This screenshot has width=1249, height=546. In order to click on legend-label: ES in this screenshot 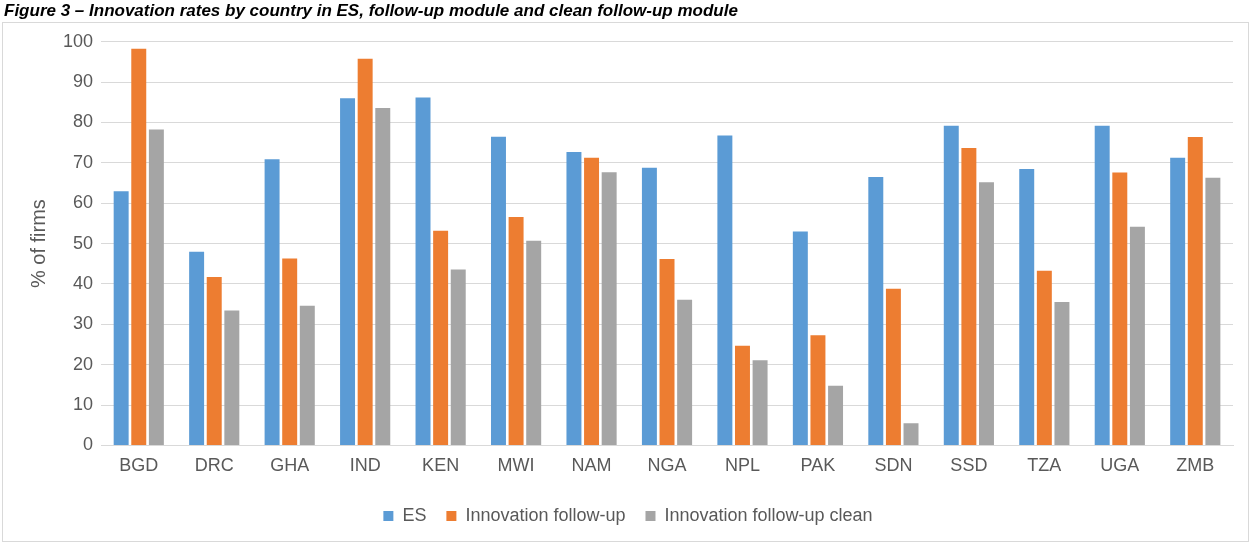, I will do `click(414, 514)`.